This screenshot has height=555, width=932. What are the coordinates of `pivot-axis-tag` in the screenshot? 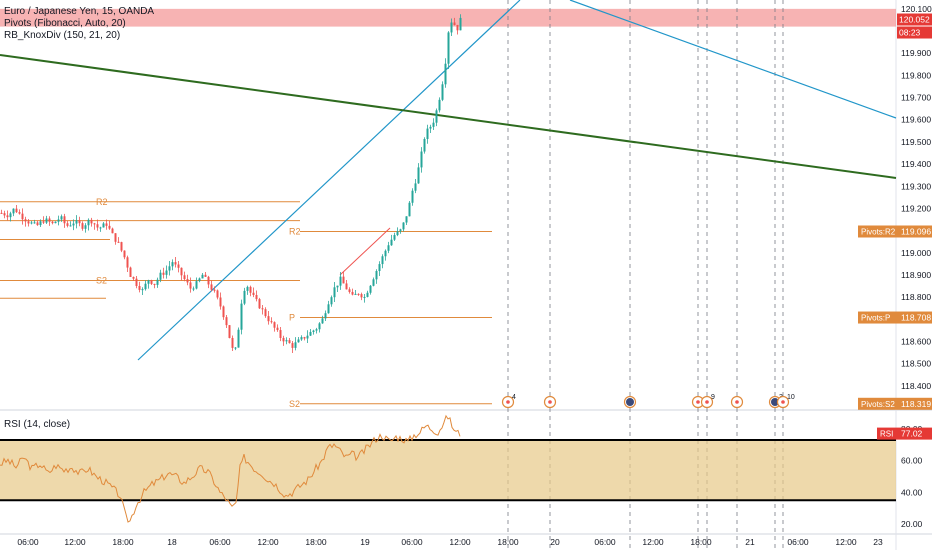 It's located at (895, 231).